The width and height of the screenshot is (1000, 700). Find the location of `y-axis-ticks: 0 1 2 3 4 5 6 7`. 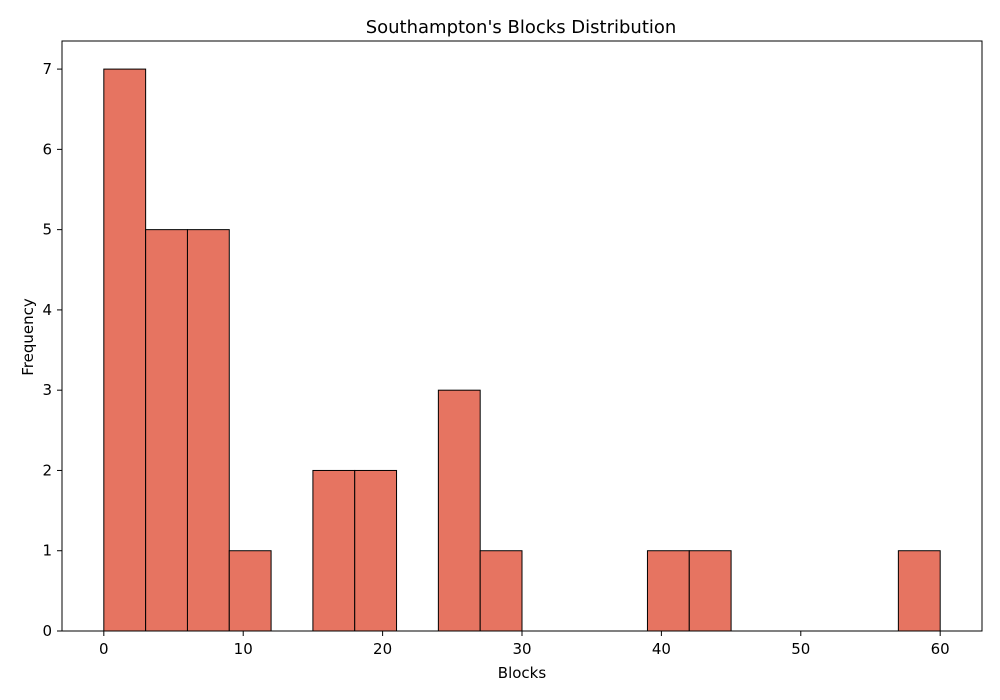

y-axis-ticks: 0 1 2 3 4 5 6 7 is located at coordinates (52, 350).